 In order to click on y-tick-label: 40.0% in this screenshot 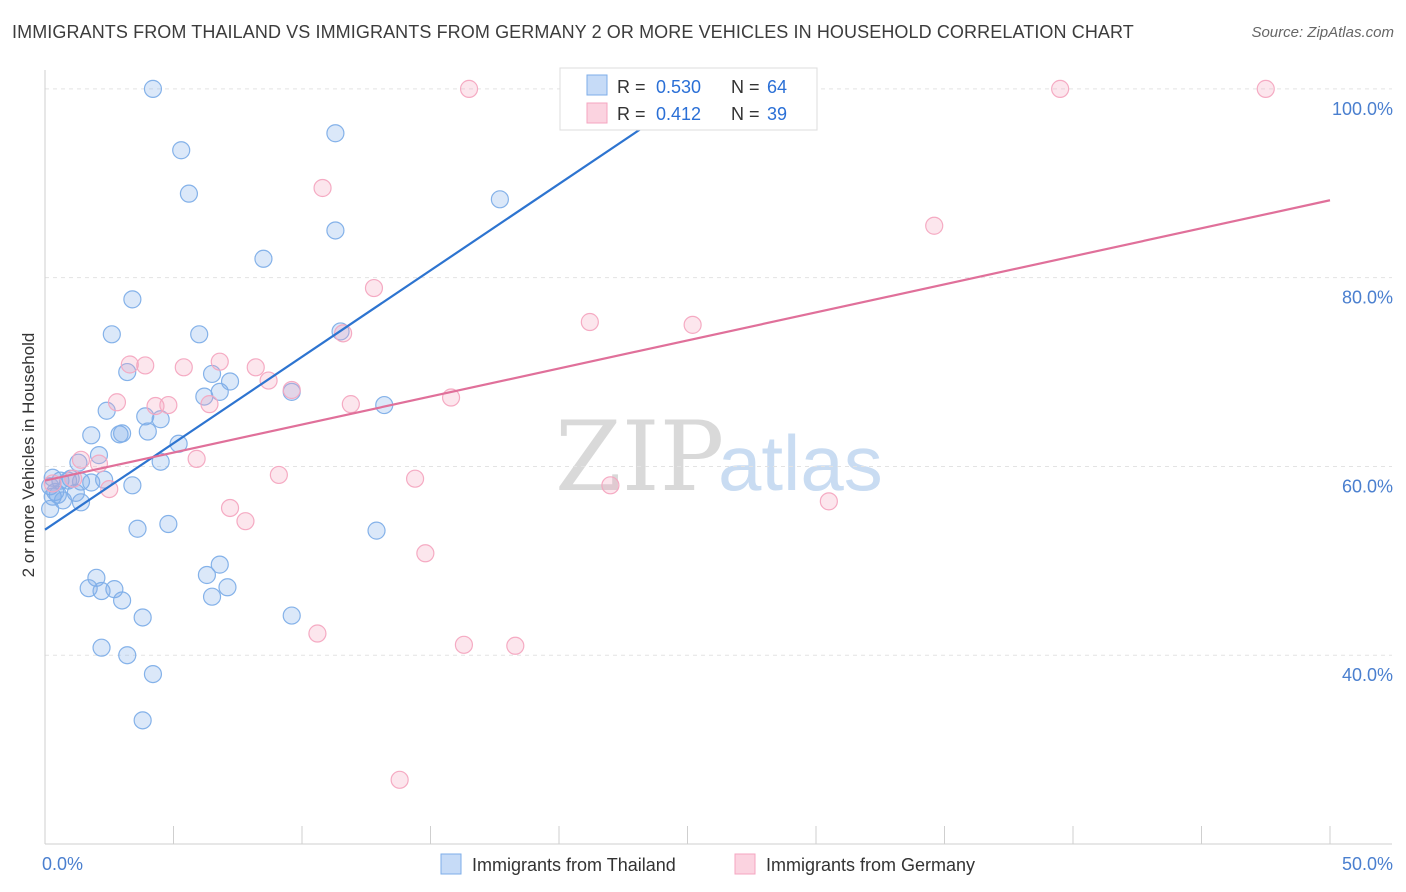, I will do `click(1367, 675)`.